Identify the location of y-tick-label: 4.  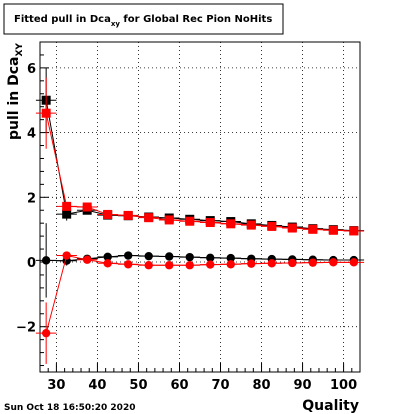
(31, 134).